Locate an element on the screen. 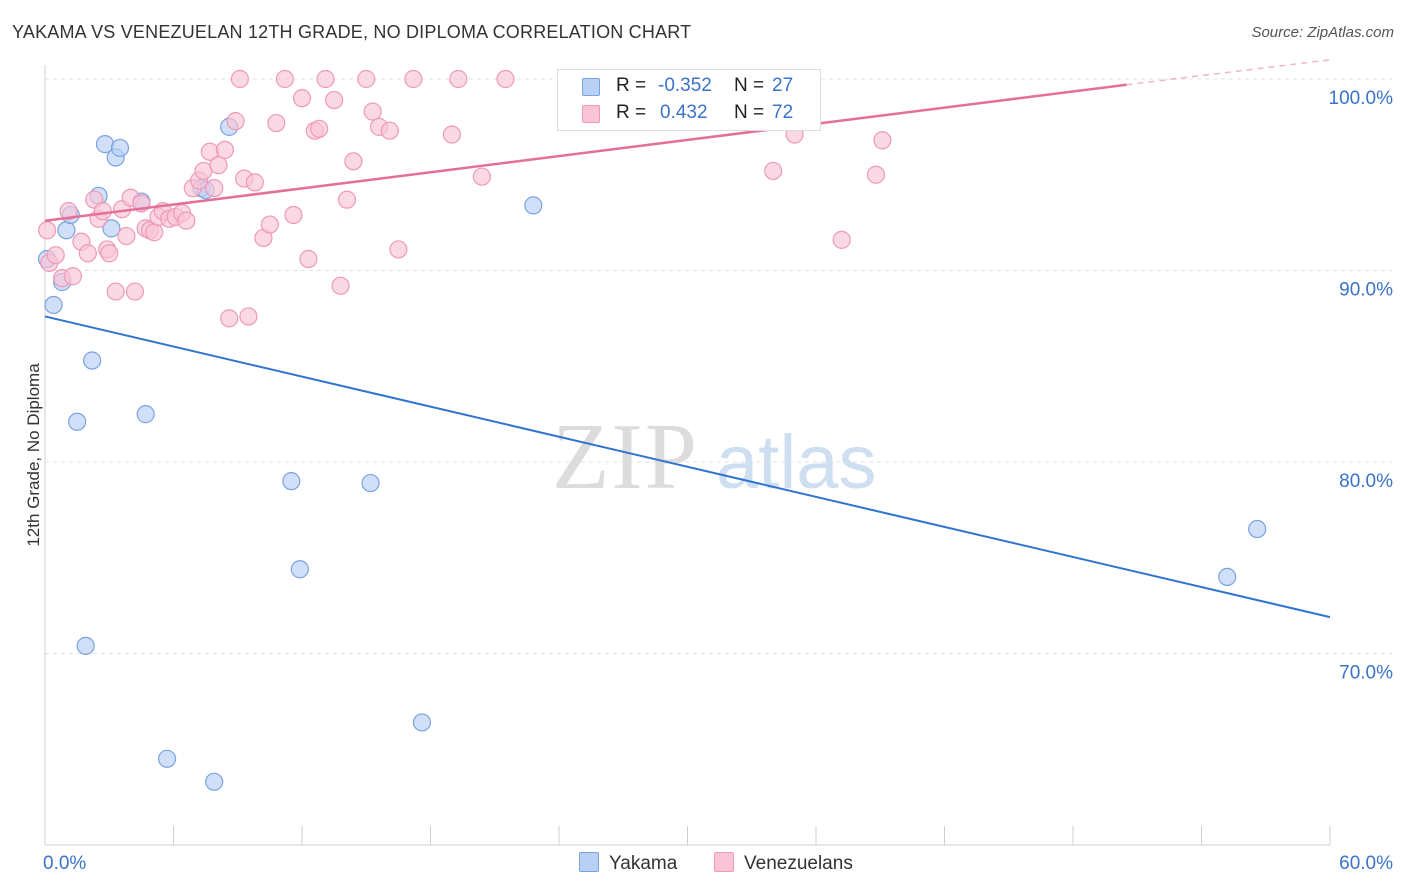  yakama-r-label: R = is located at coordinates (631, 85).